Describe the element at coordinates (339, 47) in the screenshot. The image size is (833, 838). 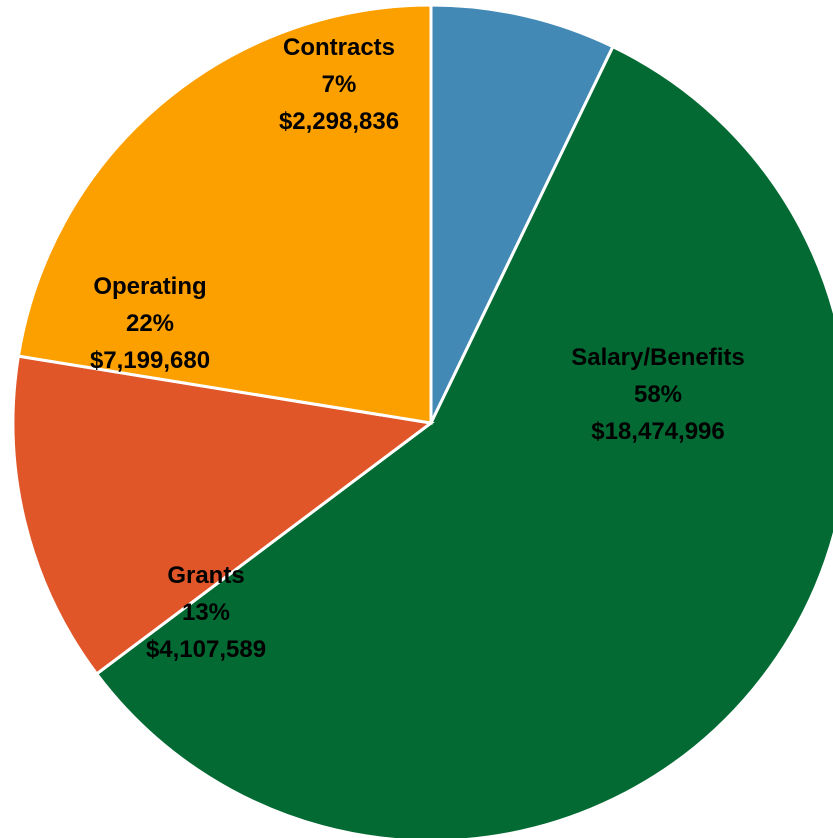
I see `slice-name-contracts: Contracts` at that location.